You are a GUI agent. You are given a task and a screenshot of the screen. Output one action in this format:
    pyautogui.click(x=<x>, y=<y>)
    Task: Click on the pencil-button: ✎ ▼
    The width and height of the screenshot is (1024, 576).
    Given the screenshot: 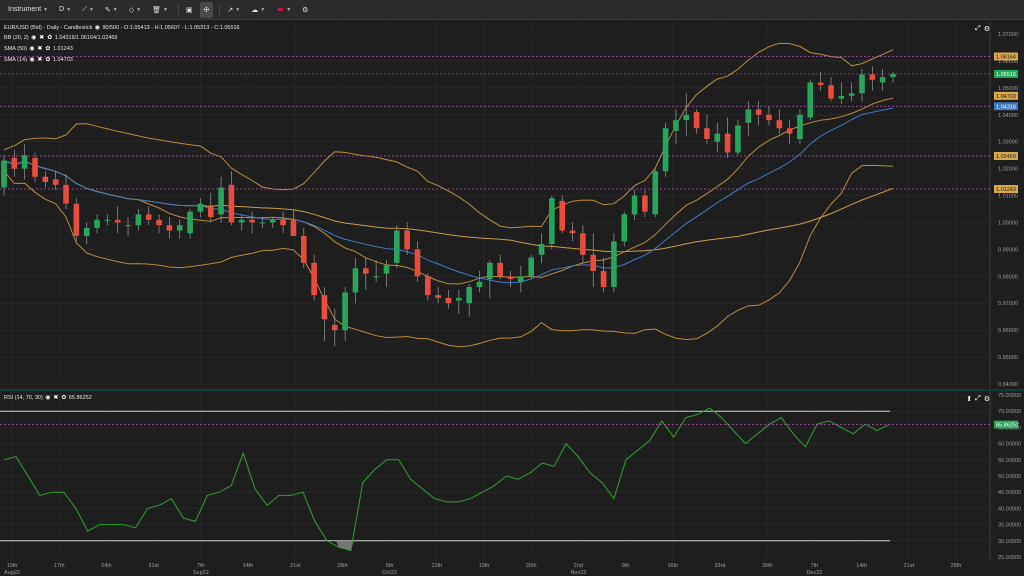 What is the action you would take?
    pyautogui.click(x=111, y=10)
    